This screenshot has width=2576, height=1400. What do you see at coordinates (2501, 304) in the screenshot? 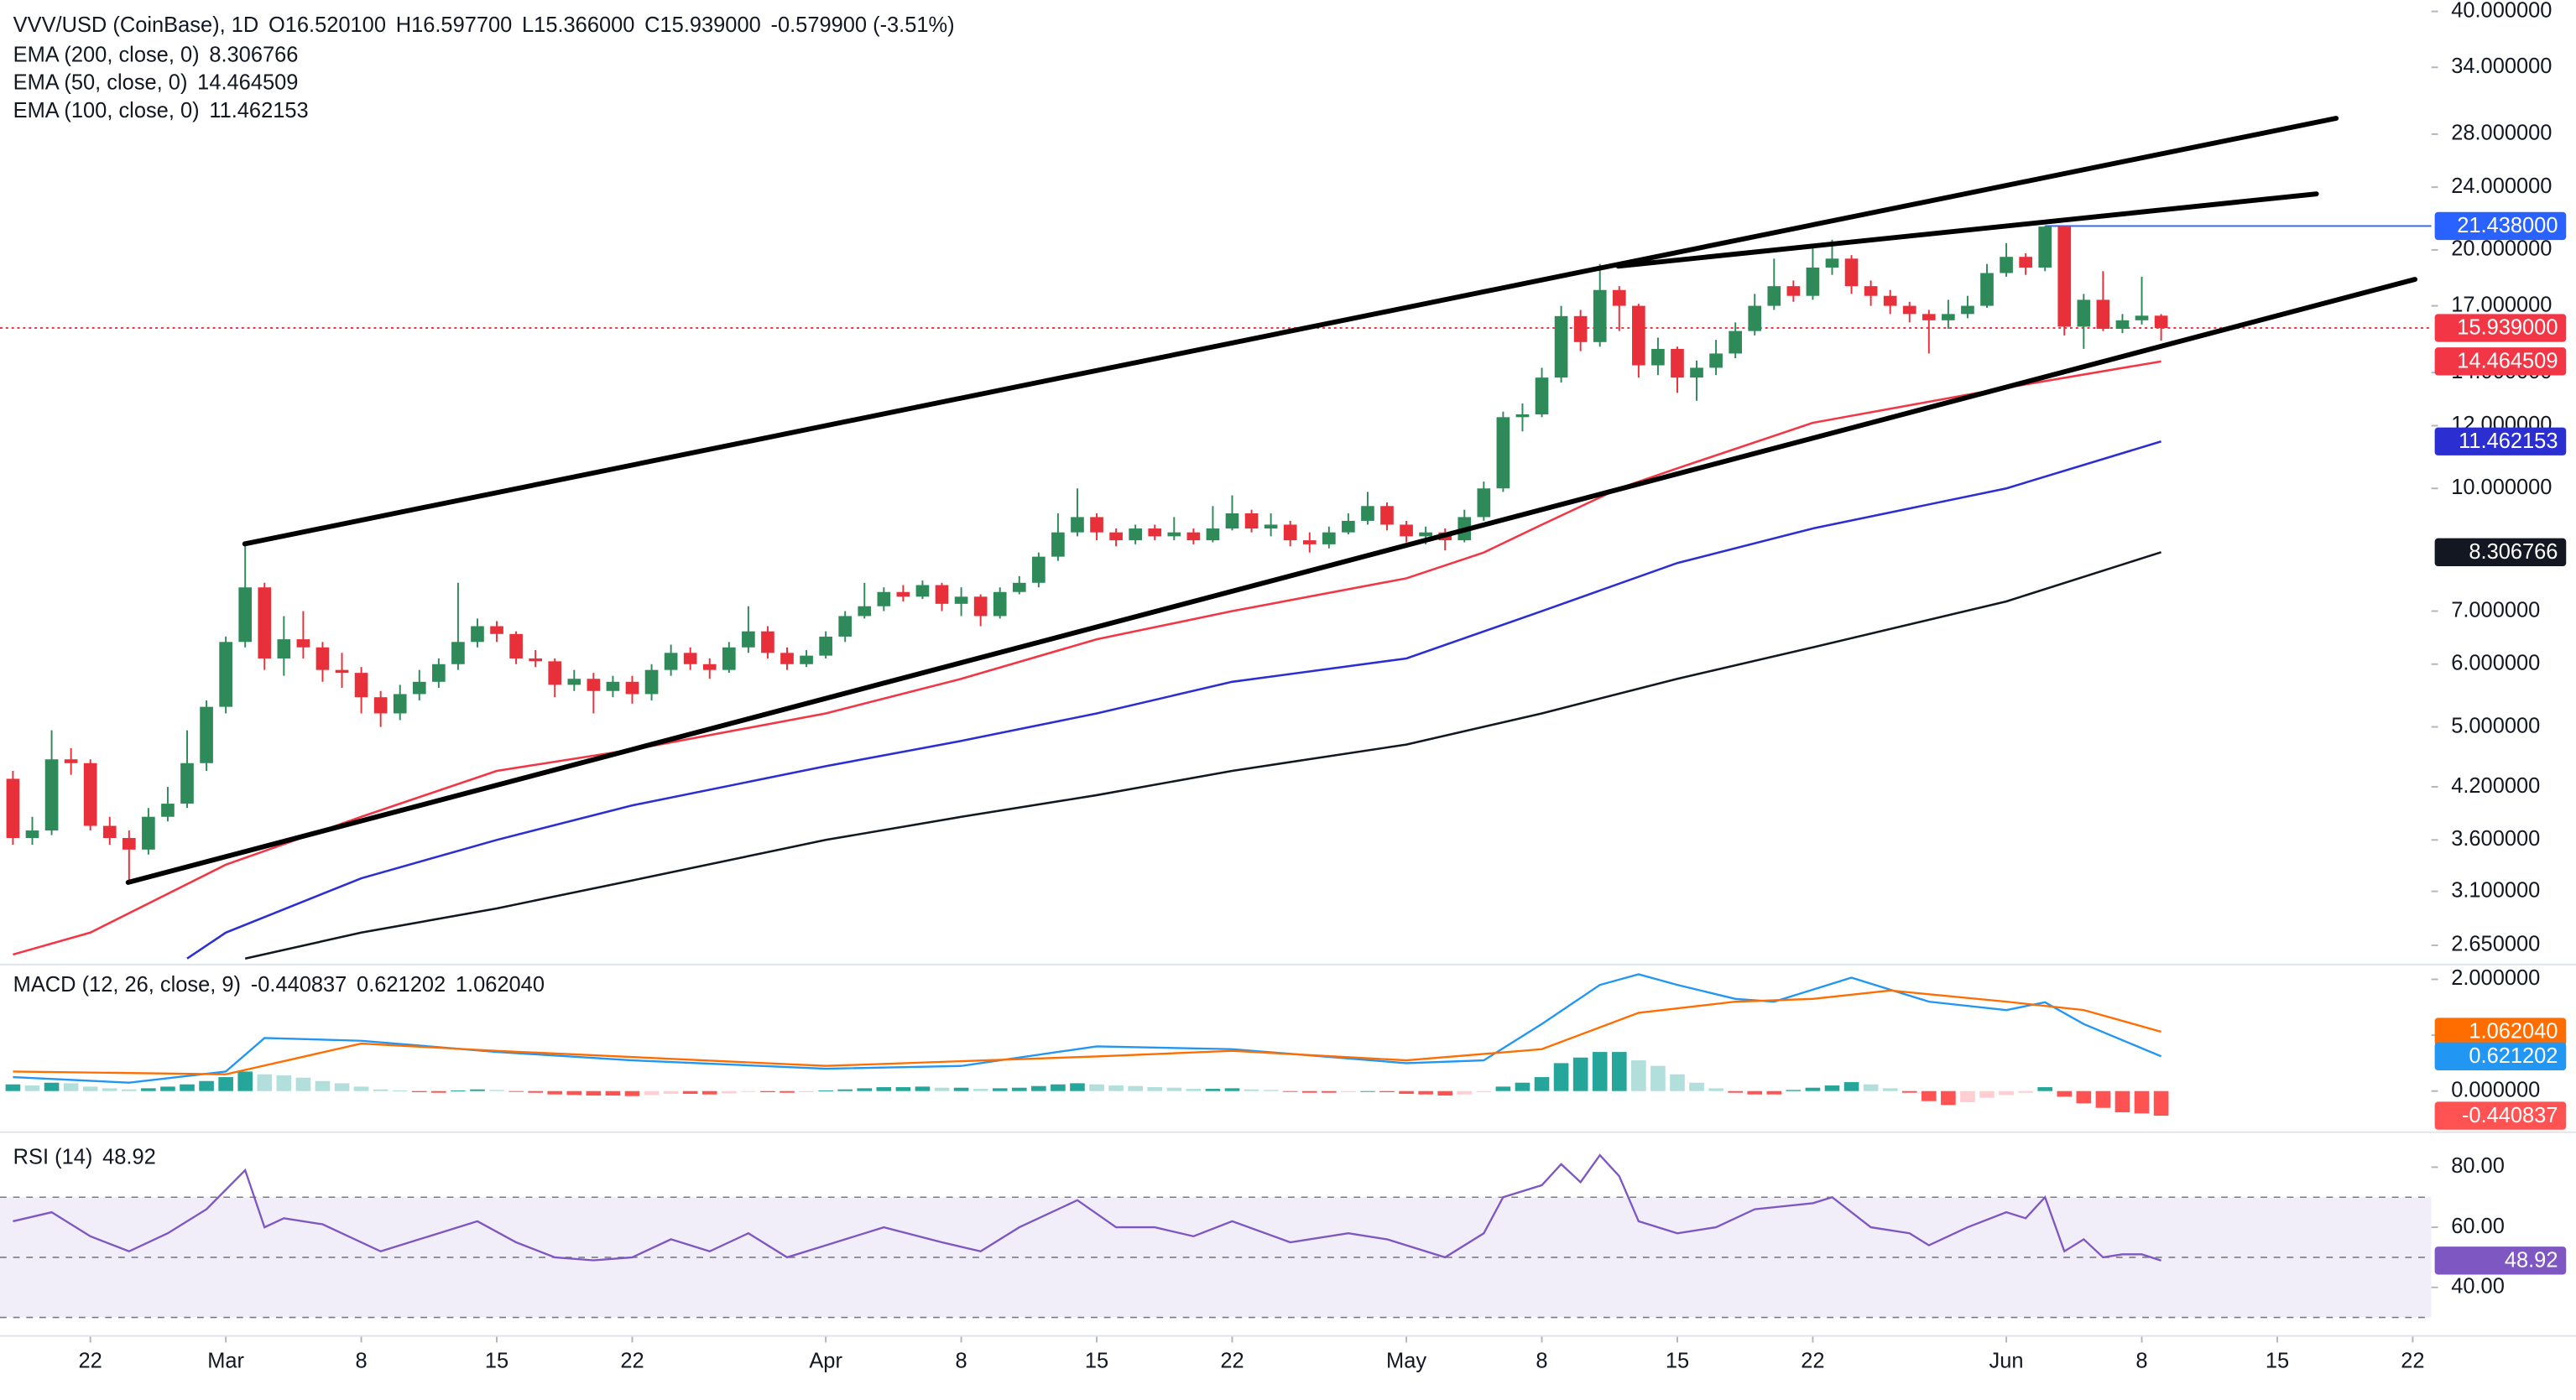
I see `y-tick-label: 17.000000` at bounding box center [2501, 304].